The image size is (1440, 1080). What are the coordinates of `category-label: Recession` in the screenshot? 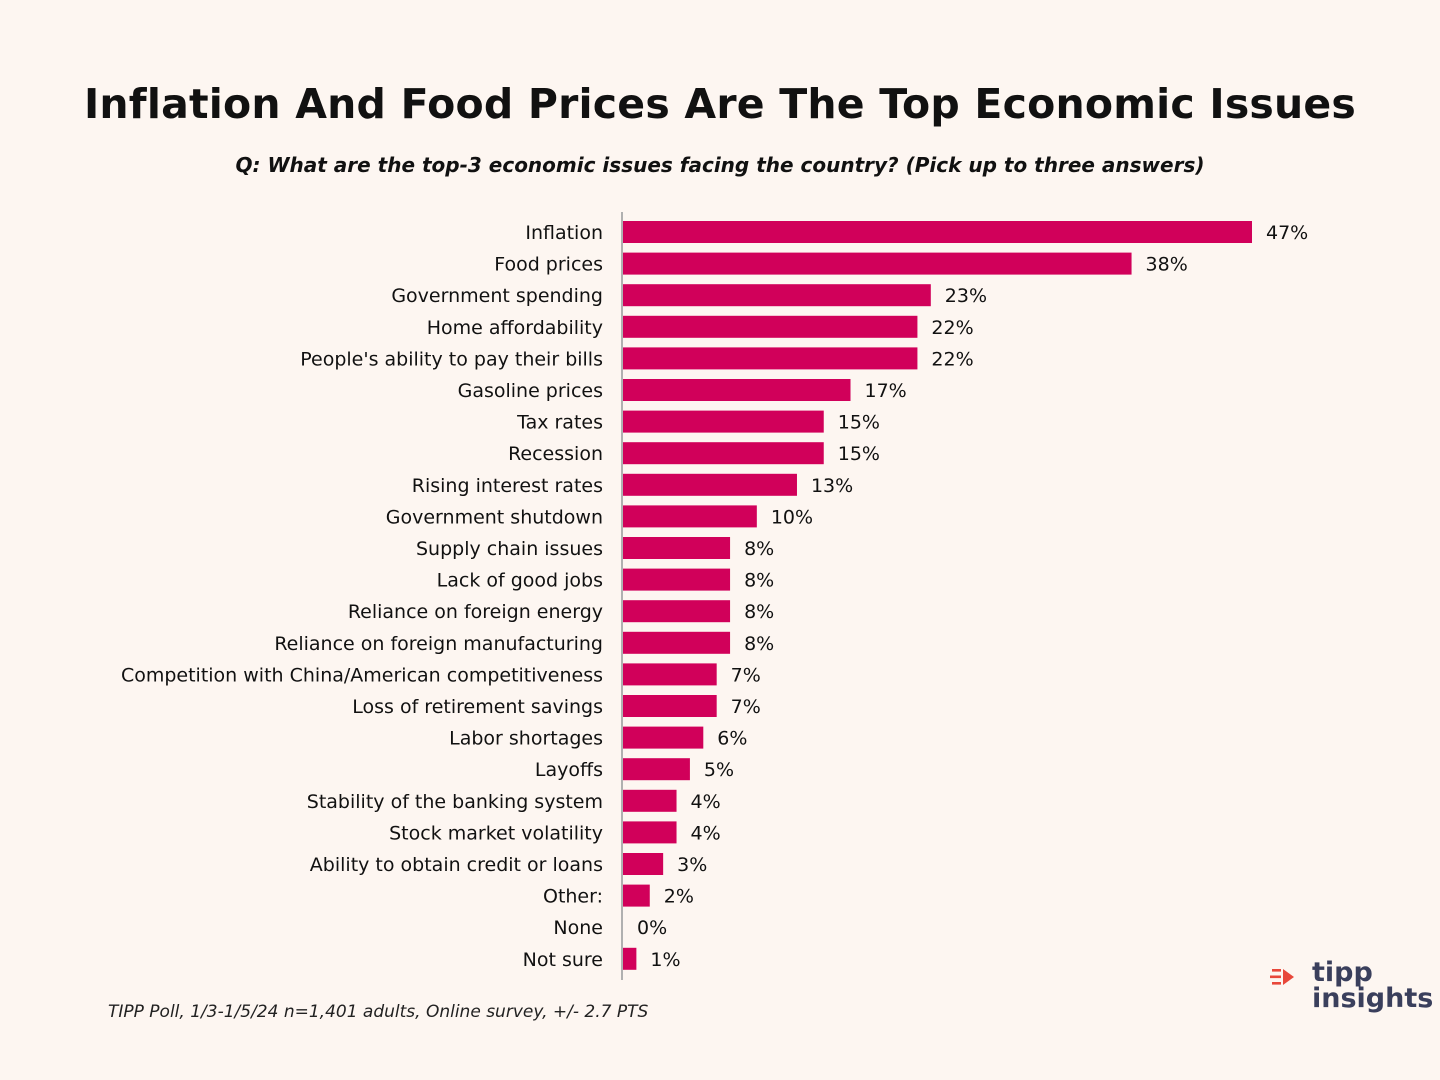 It's located at (555, 454).